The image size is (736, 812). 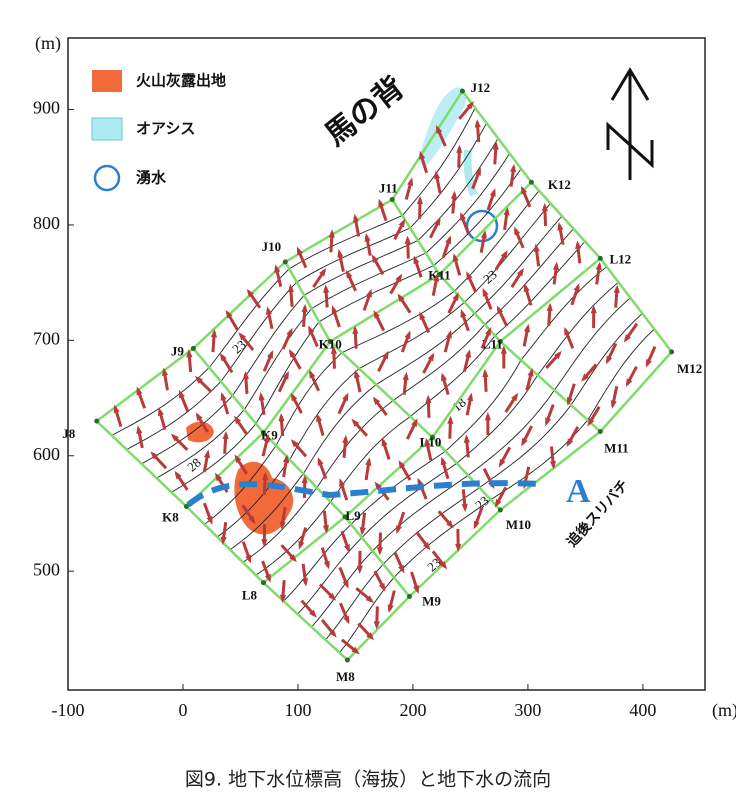 What do you see at coordinates (330, 343) in the screenshot?
I see `grid-node-label: K10` at bounding box center [330, 343].